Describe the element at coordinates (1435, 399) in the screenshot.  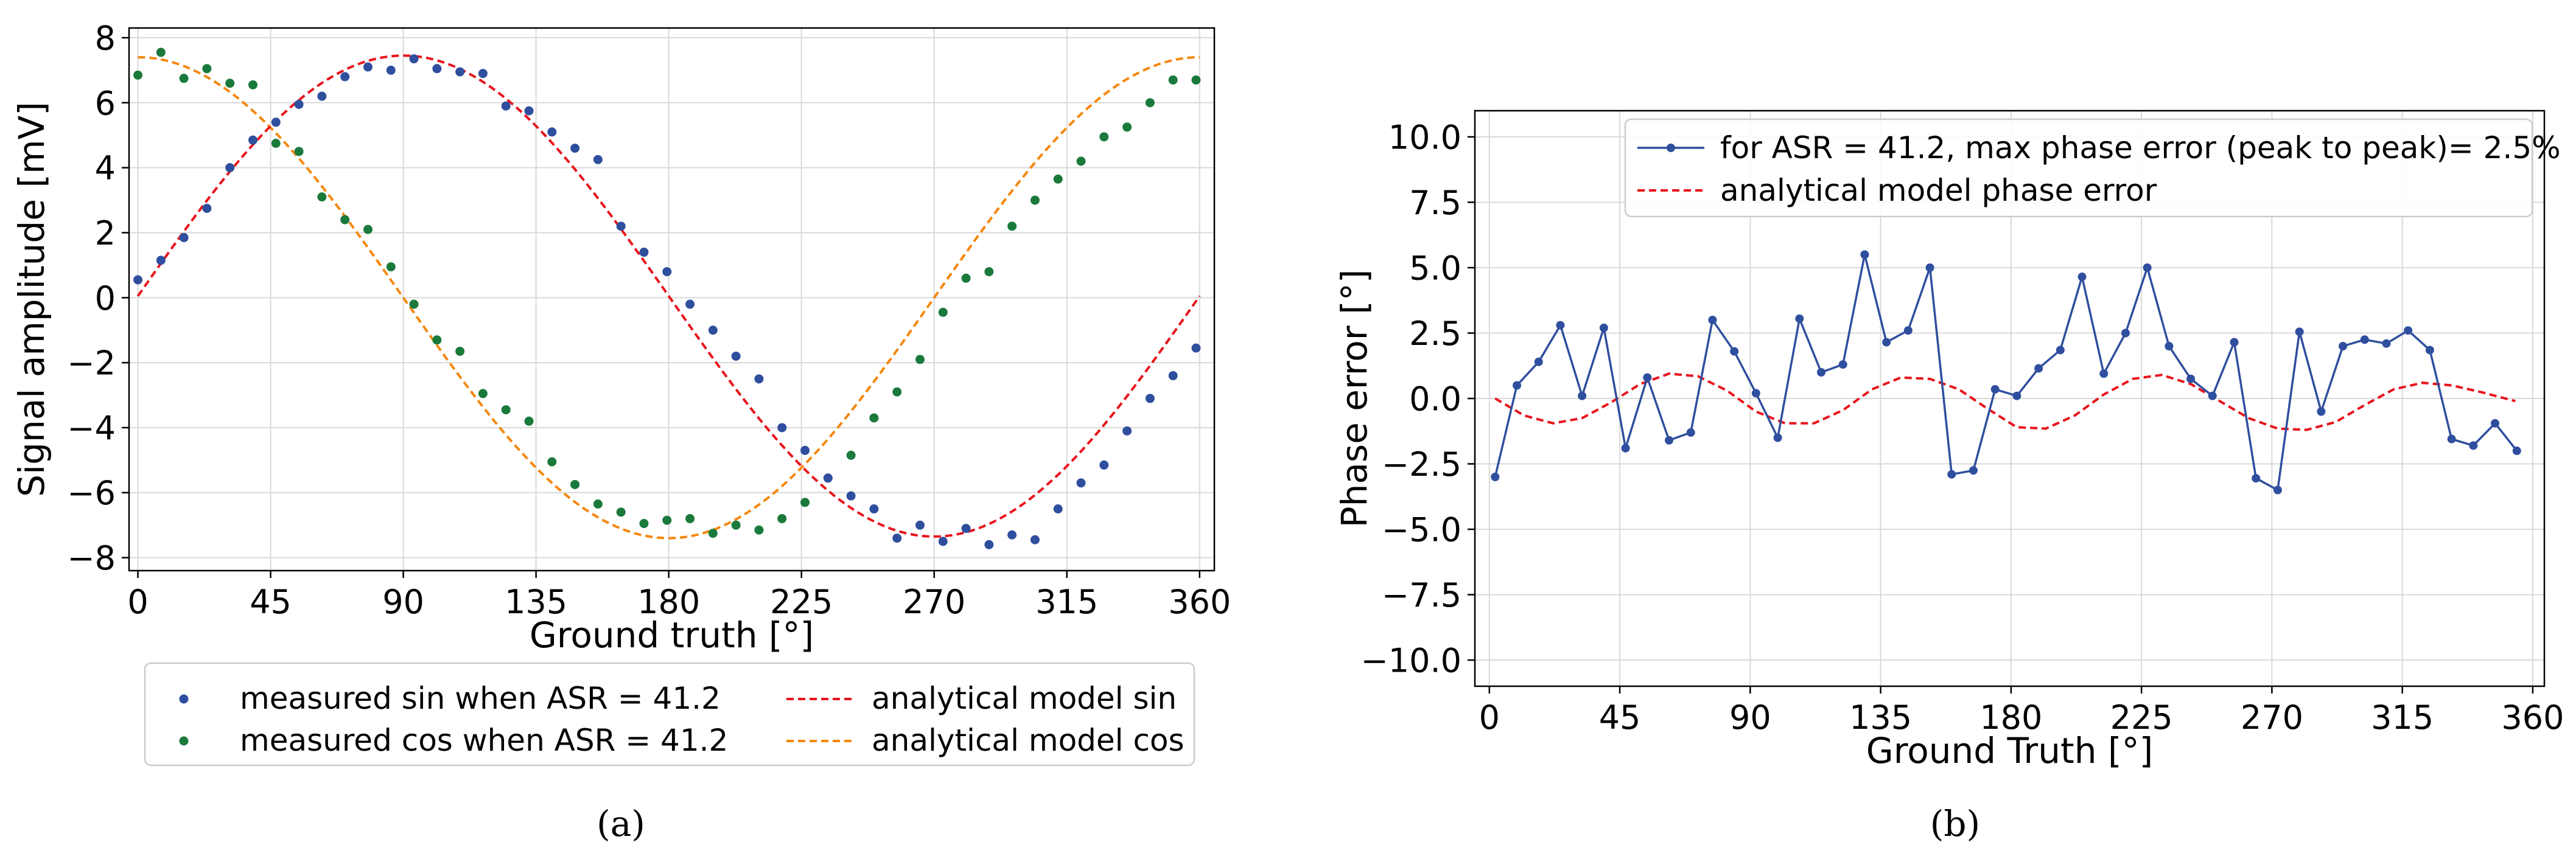
I see `y-tick-label: 0.0` at that location.